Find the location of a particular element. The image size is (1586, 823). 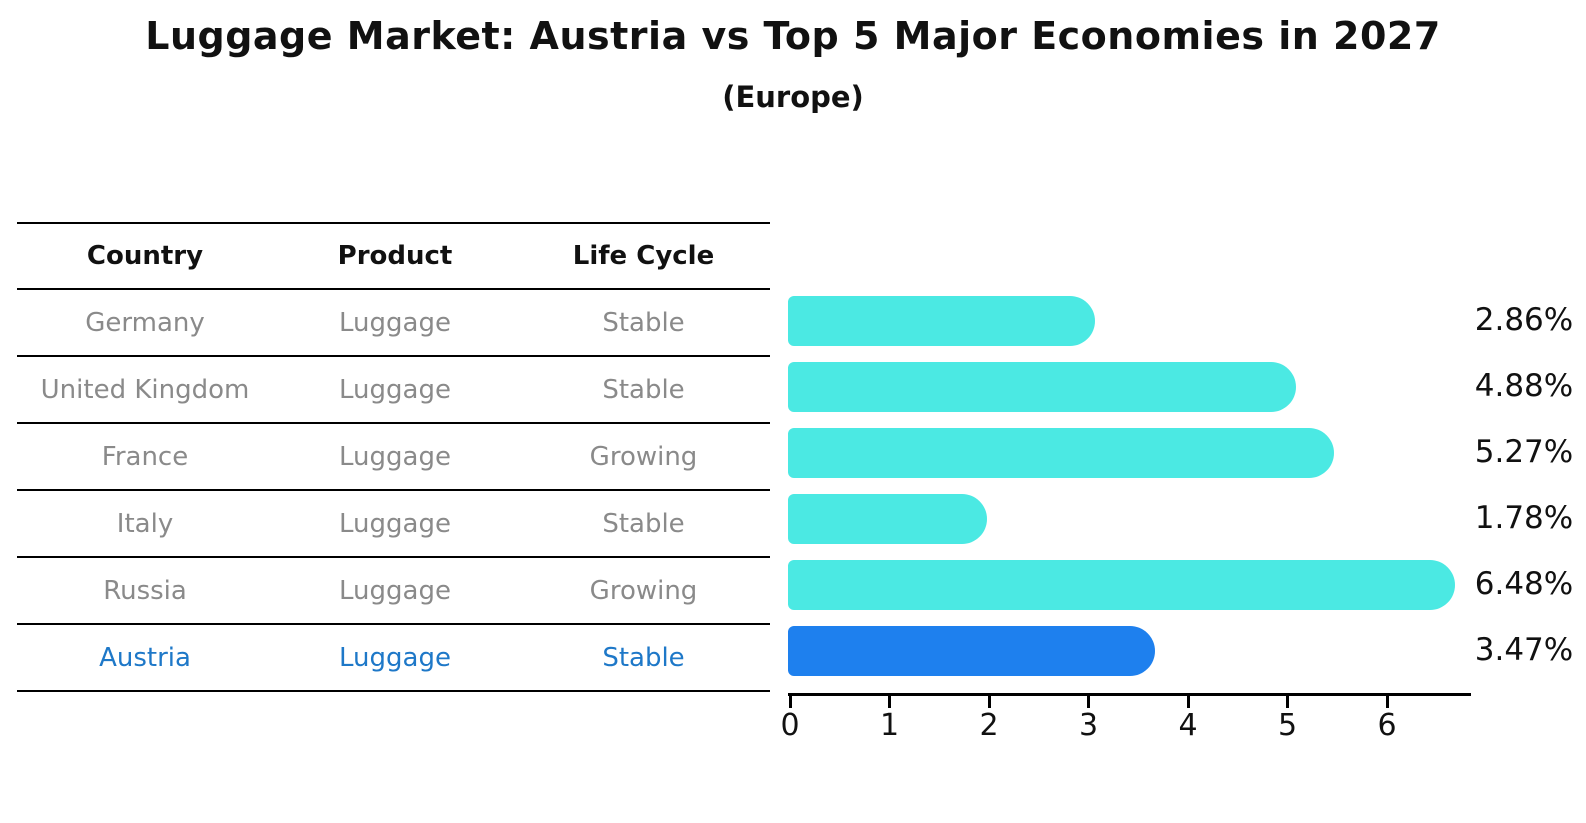

tick-label: 5 is located at coordinates (1287, 725).